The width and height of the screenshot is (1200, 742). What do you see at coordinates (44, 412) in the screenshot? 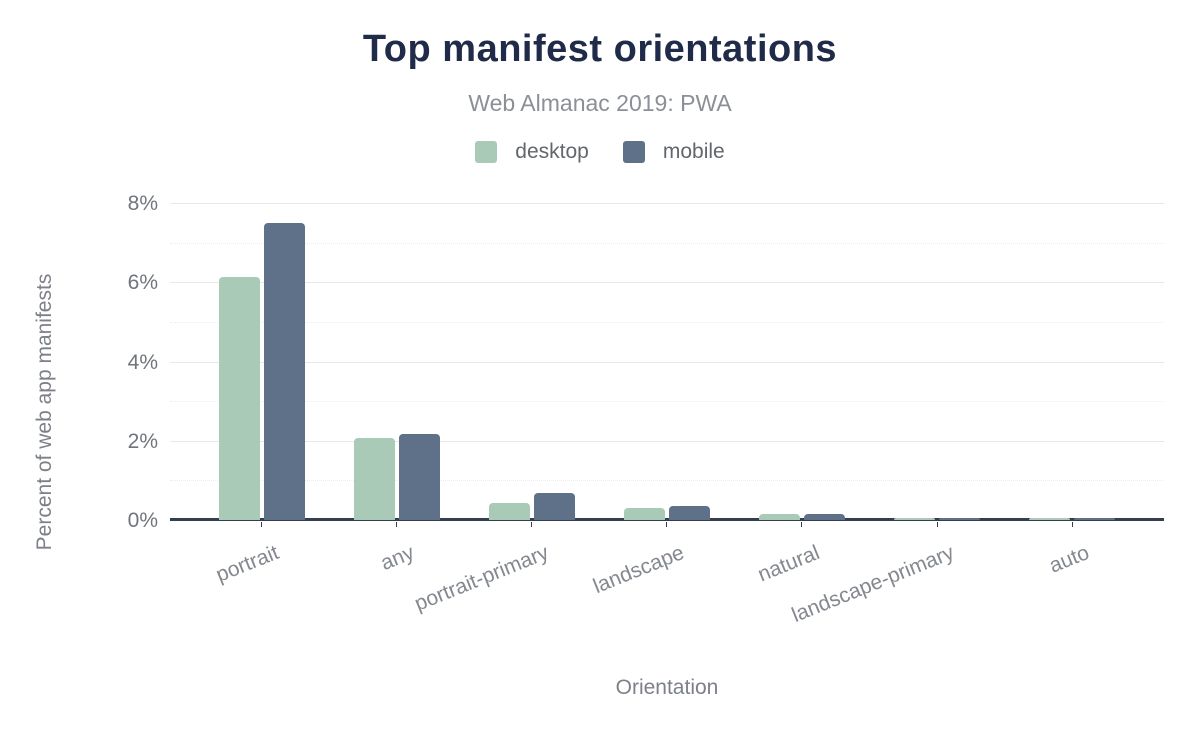
I see `y-axis-title: Percent of web app manifests` at bounding box center [44, 412].